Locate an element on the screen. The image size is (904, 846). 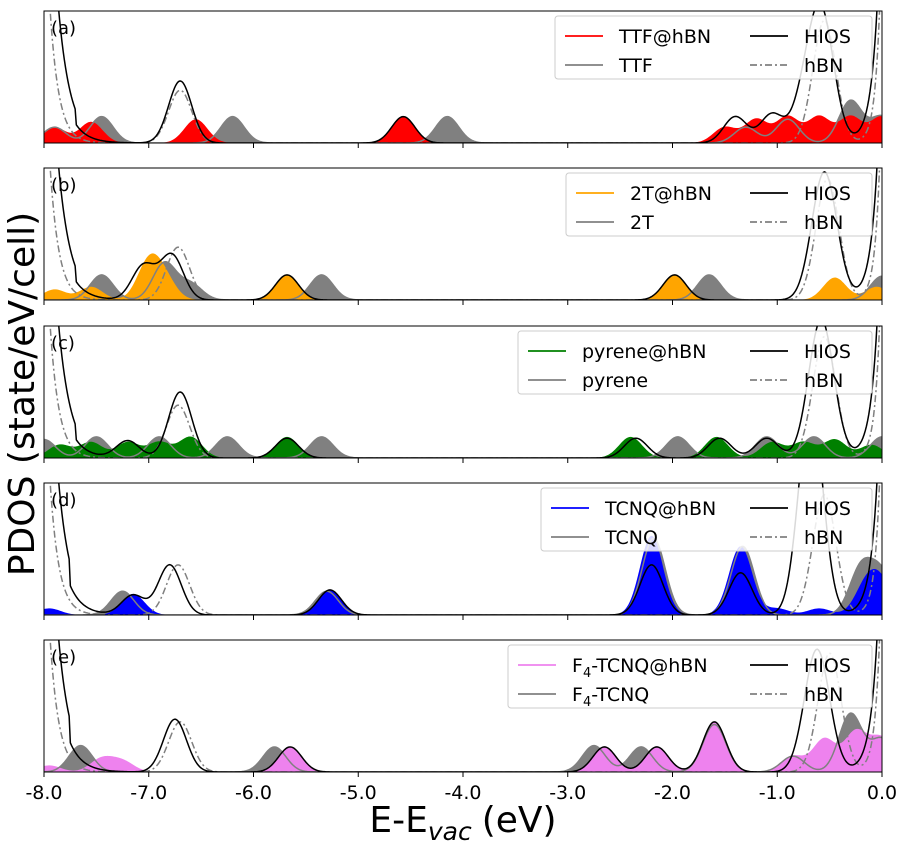
y-axis-label: PDOS (state/eV/cell) is located at coordinates (22, 394).